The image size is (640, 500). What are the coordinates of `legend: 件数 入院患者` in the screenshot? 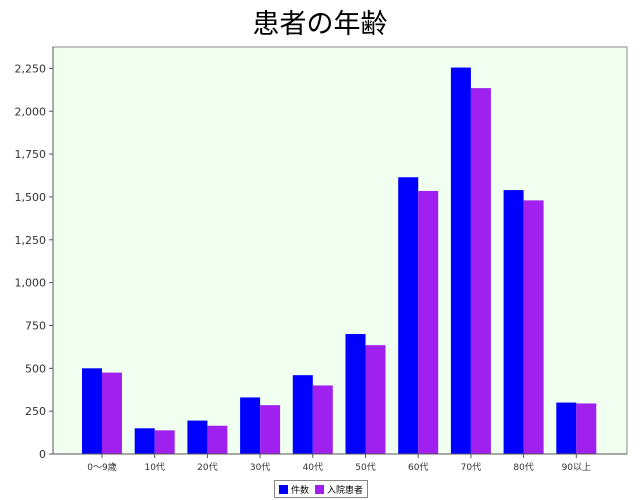 It's located at (321, 489).